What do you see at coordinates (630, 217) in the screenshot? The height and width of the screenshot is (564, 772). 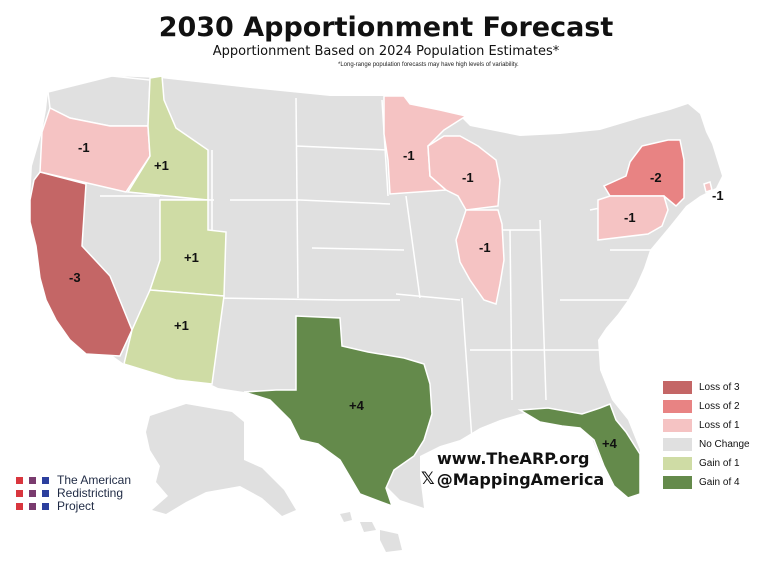 I see `label-pennsylvania: -1` at bounding box center [630, 217].